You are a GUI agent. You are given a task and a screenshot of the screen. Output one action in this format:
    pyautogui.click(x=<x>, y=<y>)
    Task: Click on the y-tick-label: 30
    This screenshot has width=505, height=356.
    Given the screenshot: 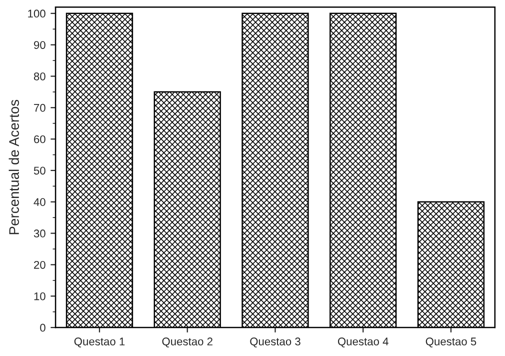 What is the action you would take?
    pyautogui.click(x=40, y=234)
    